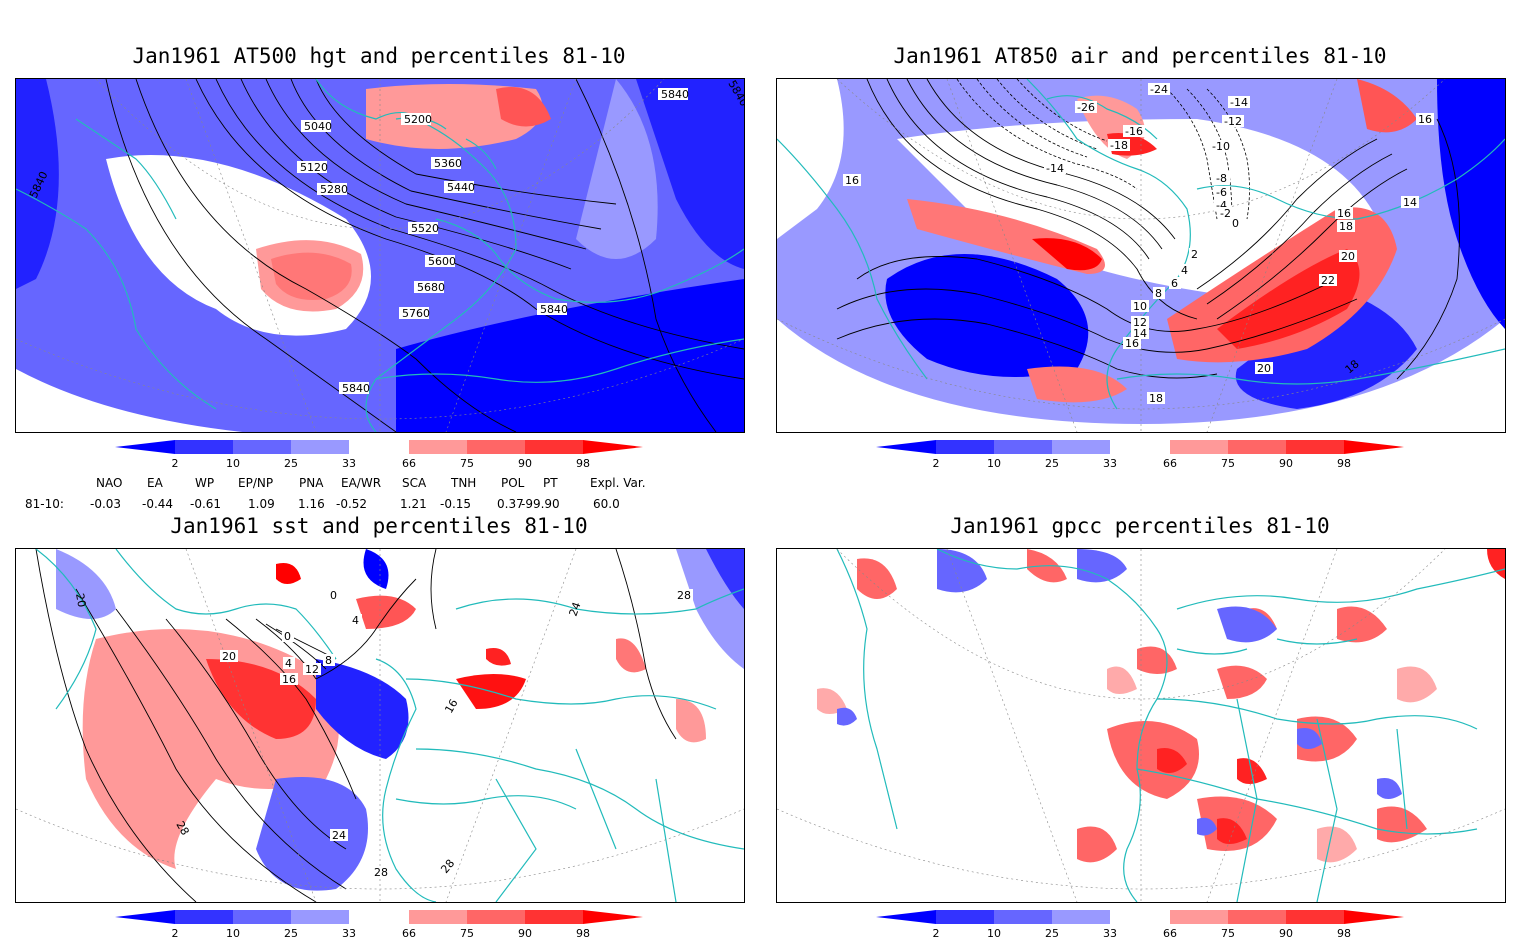  I want to click on index-value-pol: 0.37, so click(510, 504).